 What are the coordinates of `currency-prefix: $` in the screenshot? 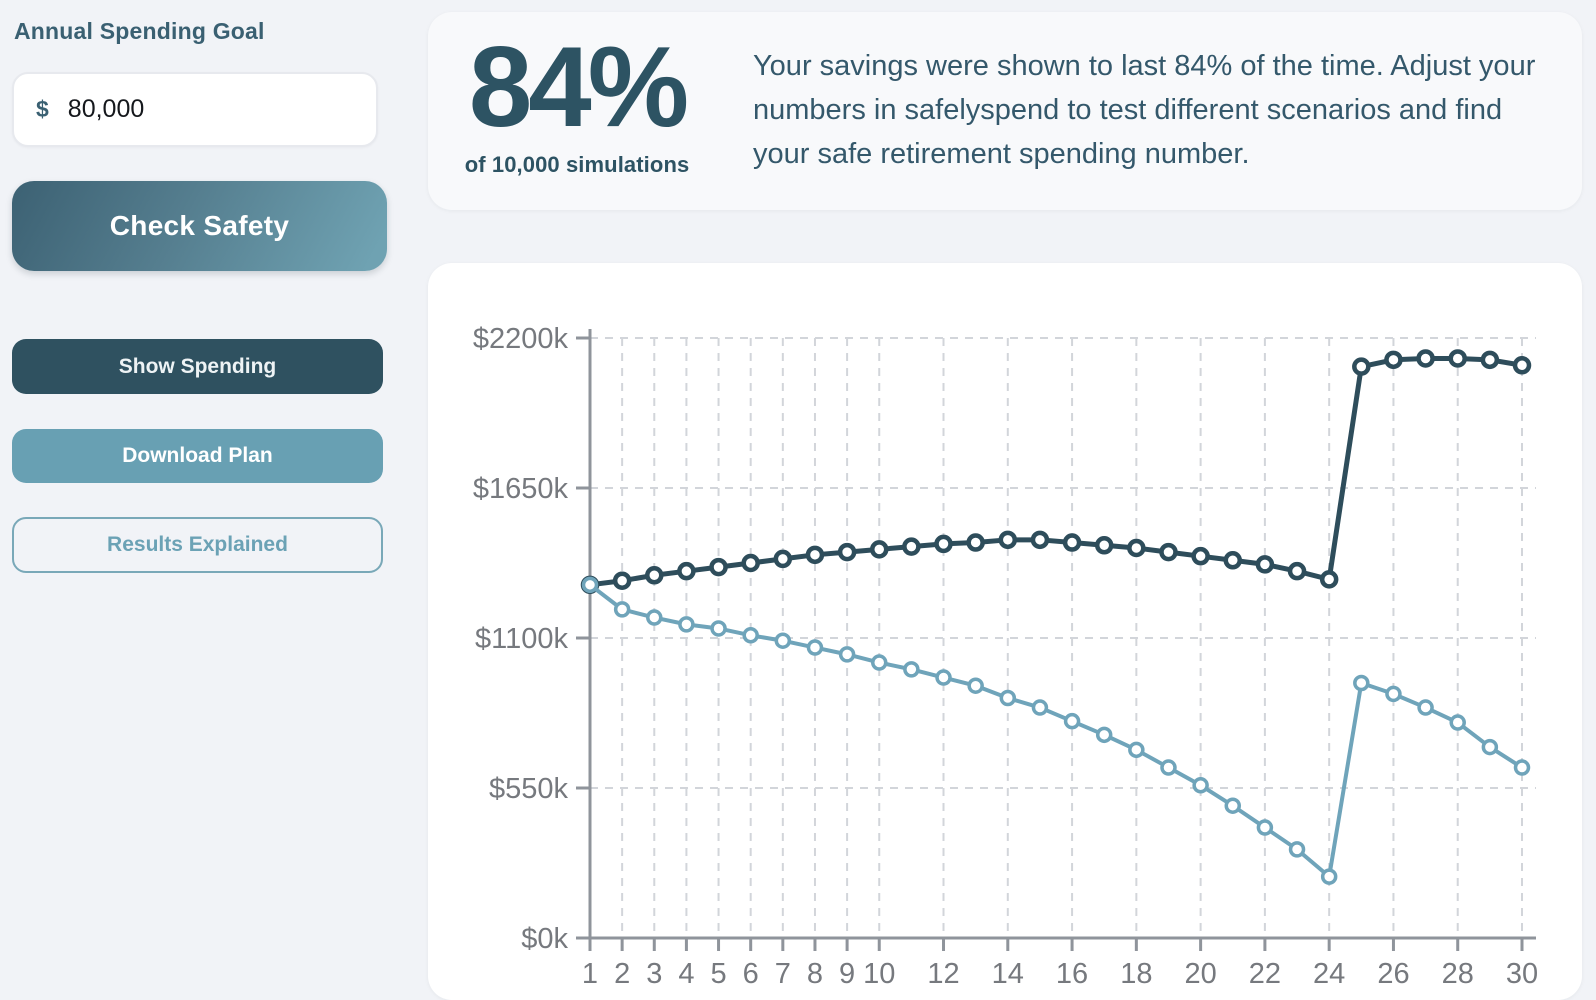 It's located at (42, 109).